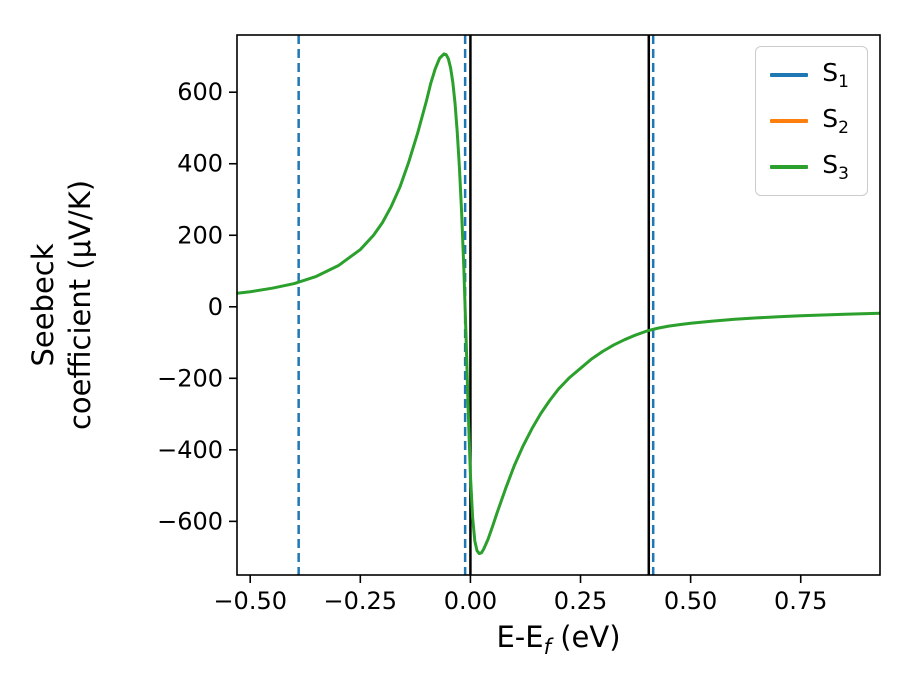 The height and width of the screenshot is (700, 900). I want to click on y-tick-label: −600, so click(190, 521).